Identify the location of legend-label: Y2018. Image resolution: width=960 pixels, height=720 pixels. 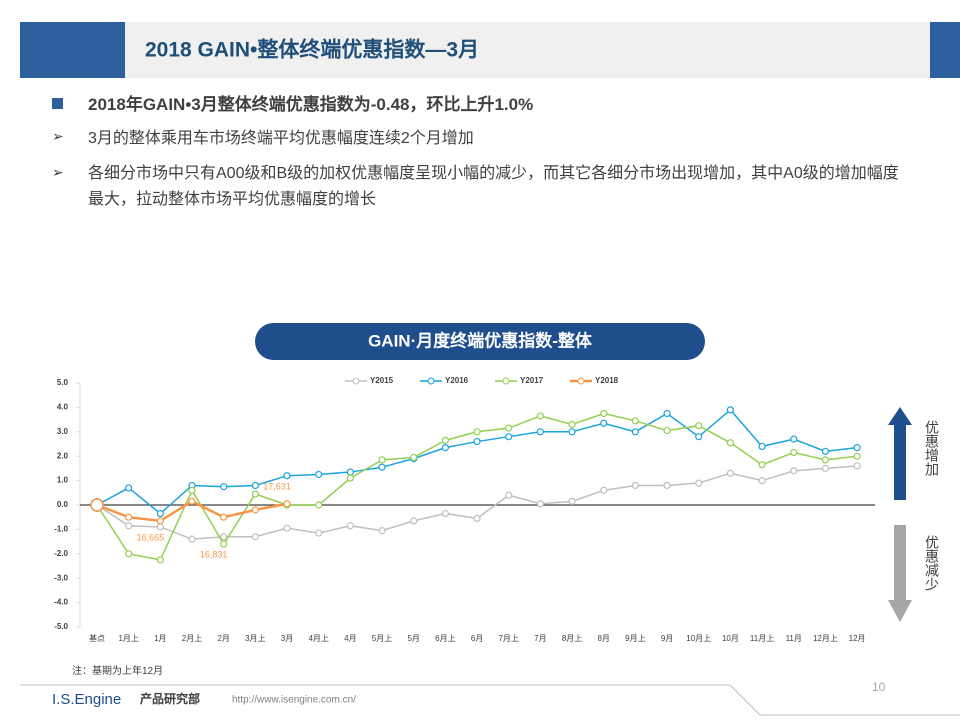
(607, 380).